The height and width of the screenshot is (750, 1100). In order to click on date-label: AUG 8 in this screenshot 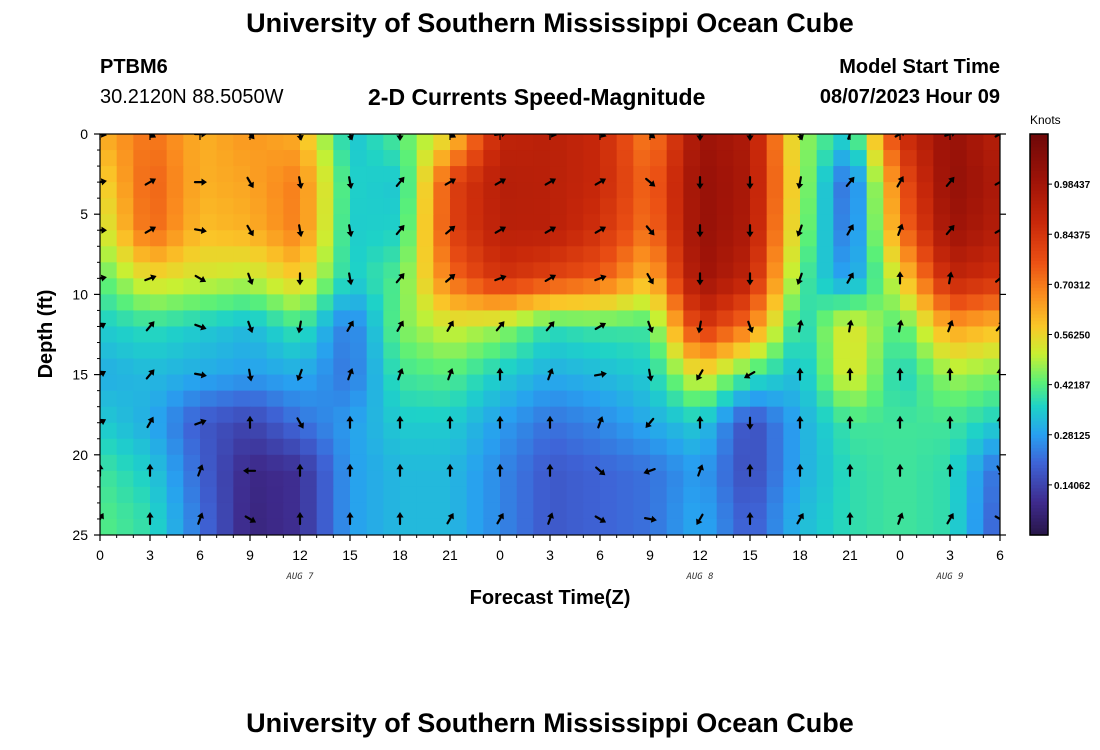, I will do `click(699, 577)`.